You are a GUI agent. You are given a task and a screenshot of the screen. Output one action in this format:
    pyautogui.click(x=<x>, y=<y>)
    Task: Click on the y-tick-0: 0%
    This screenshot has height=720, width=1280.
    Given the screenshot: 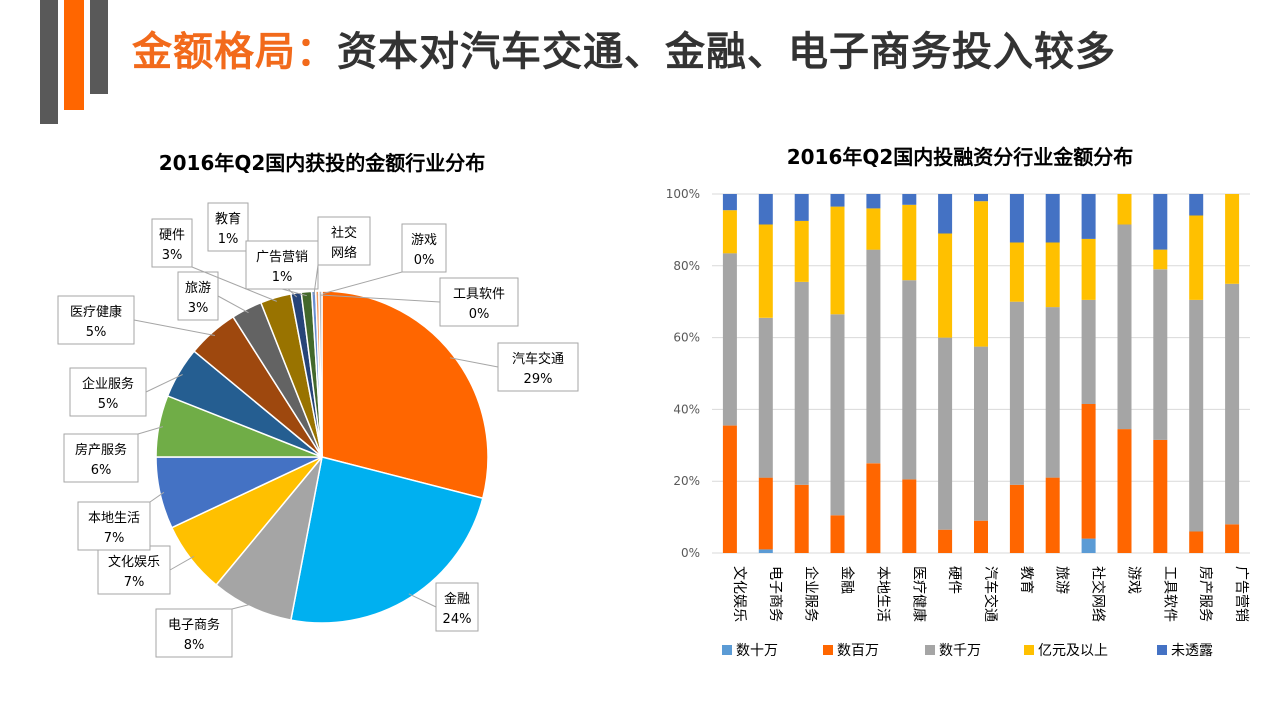 What is the action you would take?
    pyautogui.click(x=690, y=553)
    